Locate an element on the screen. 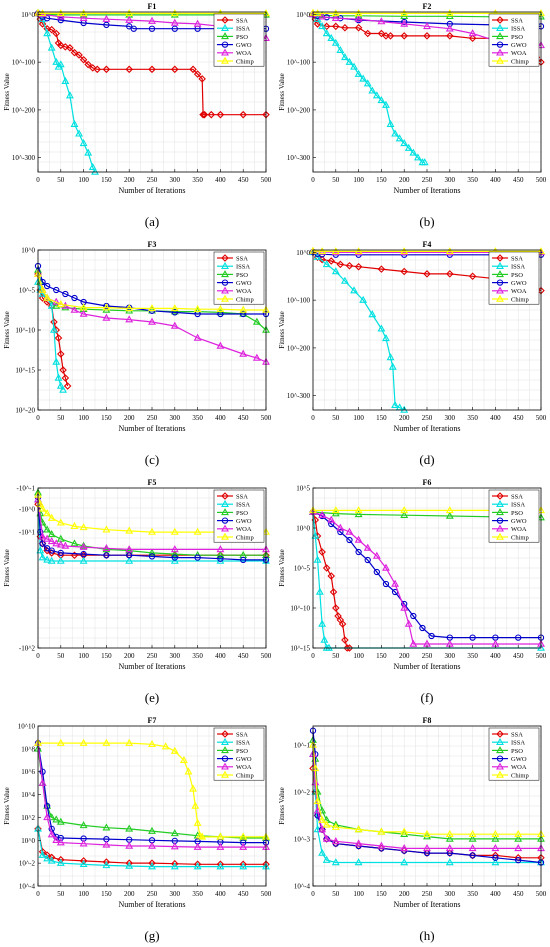  x-tick-label: 450 is located at coordinates (243, 180).